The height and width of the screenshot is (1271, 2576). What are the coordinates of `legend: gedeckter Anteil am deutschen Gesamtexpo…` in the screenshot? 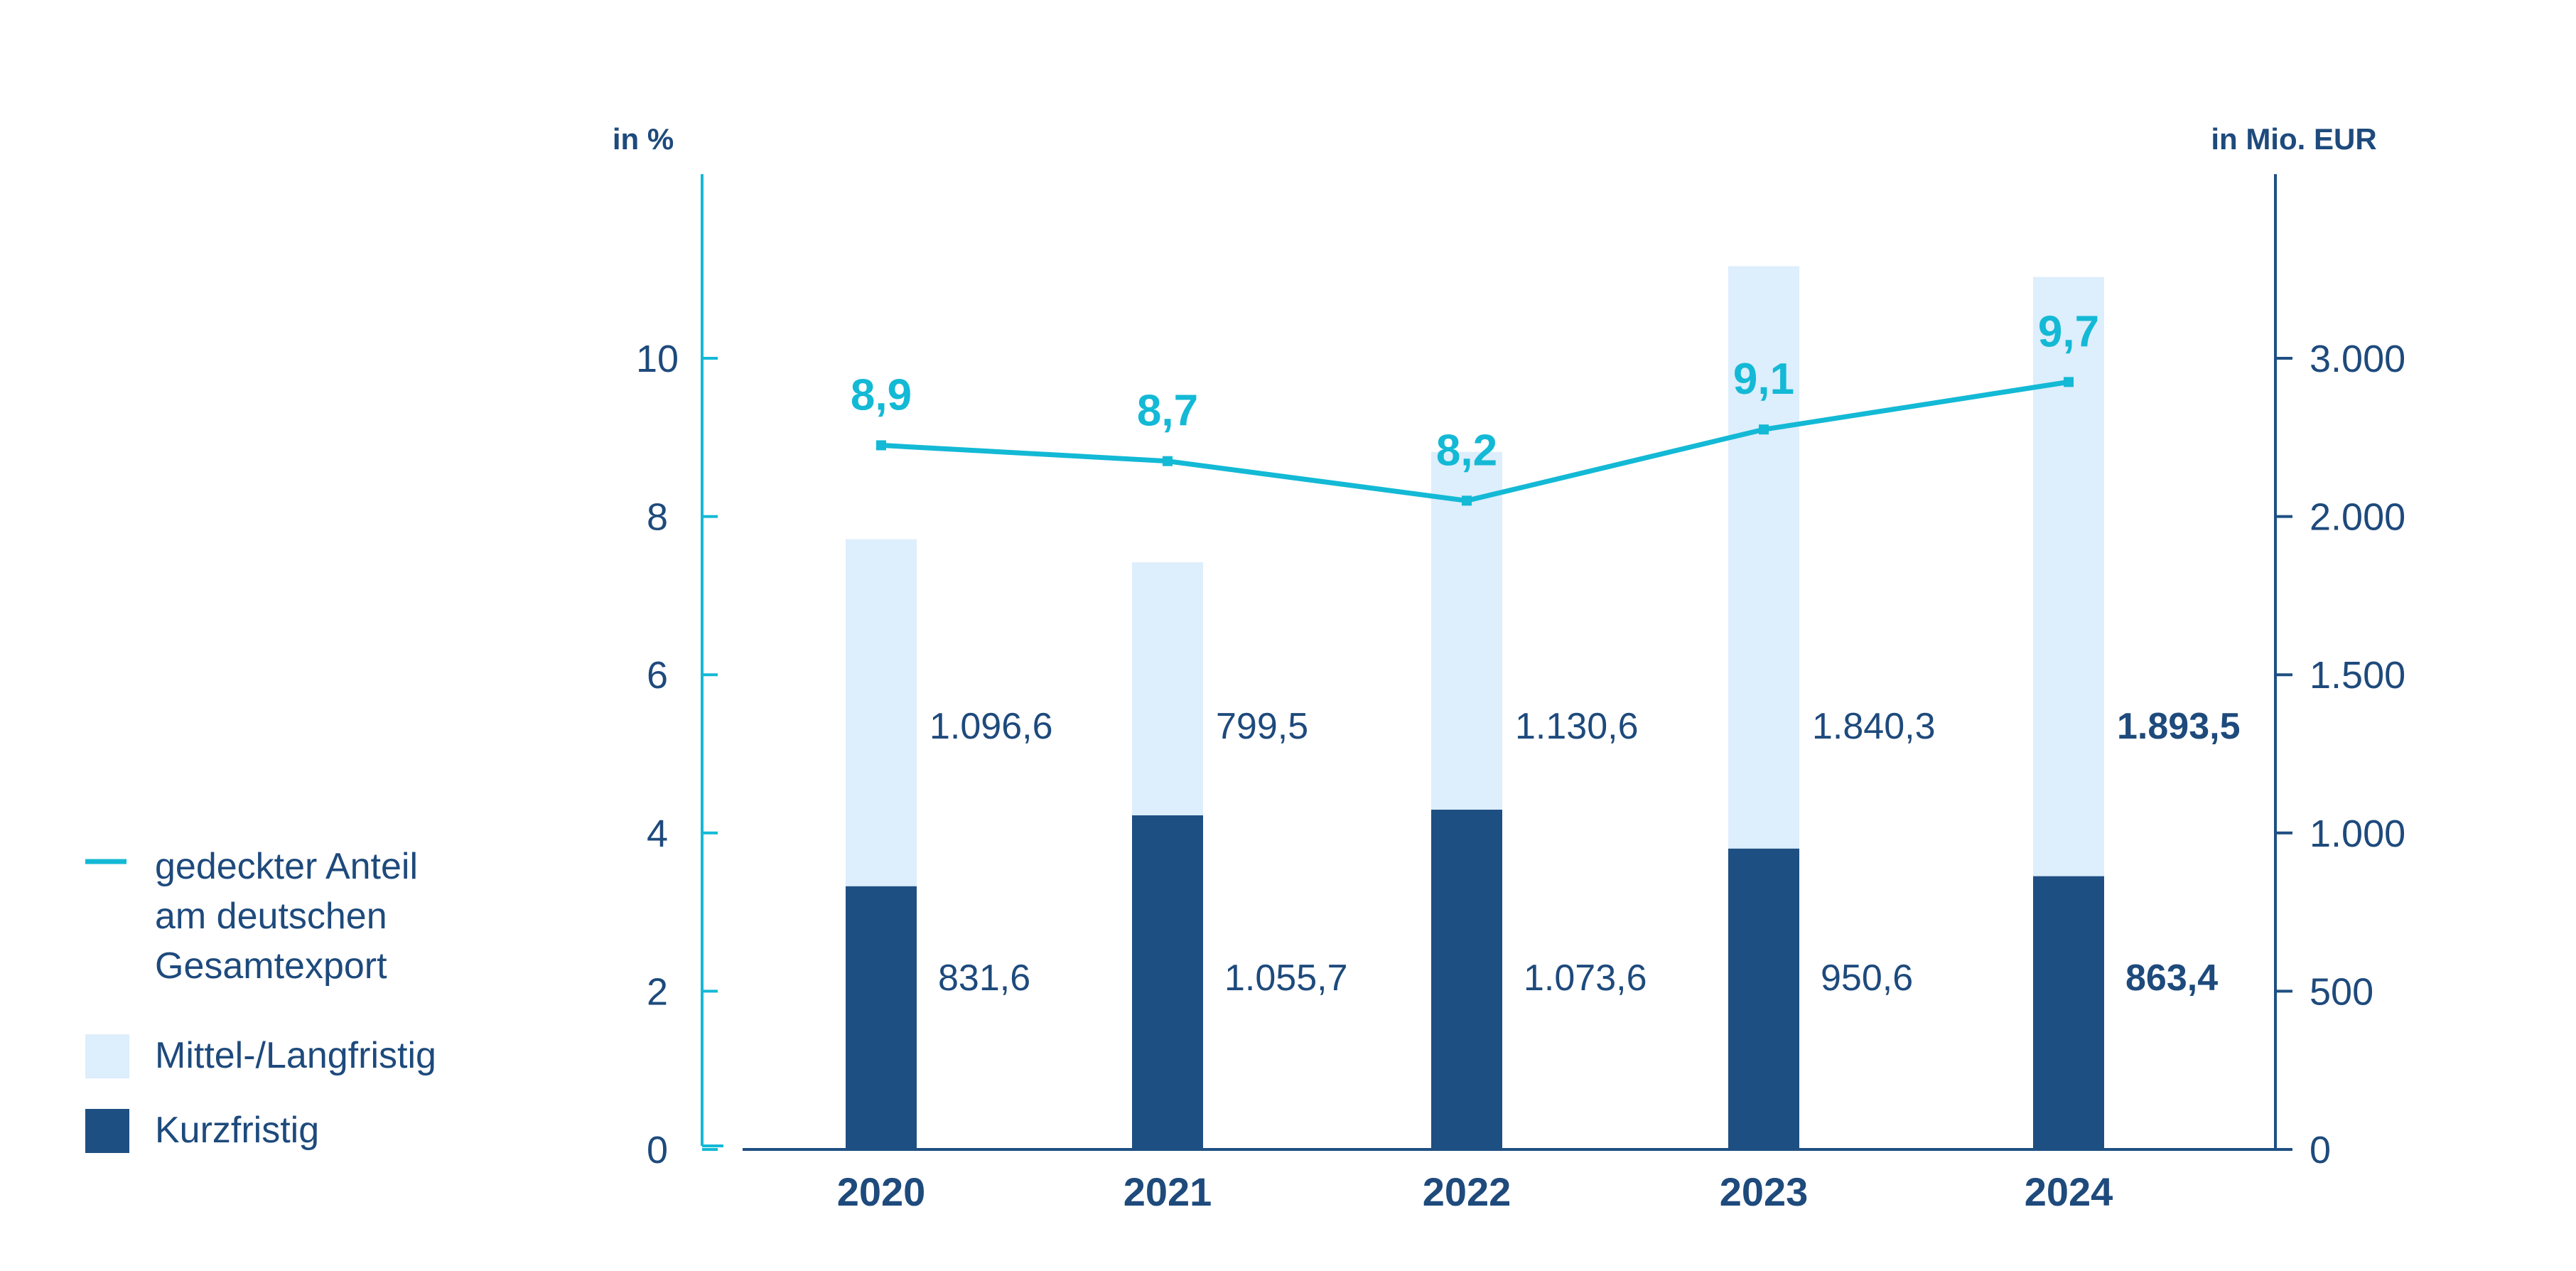 It's located at (260, 999).